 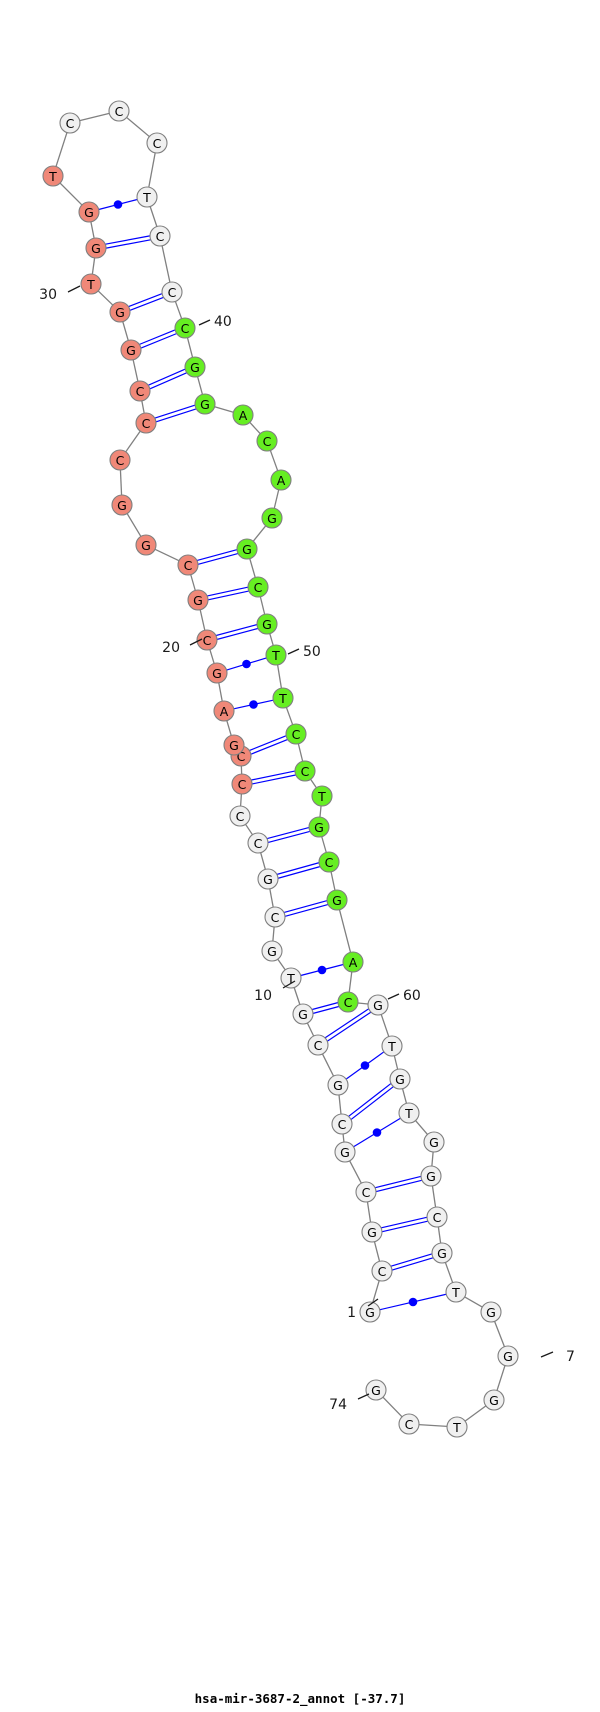 I want to click on basepair-watson-crick, so click(x=217, y=557).